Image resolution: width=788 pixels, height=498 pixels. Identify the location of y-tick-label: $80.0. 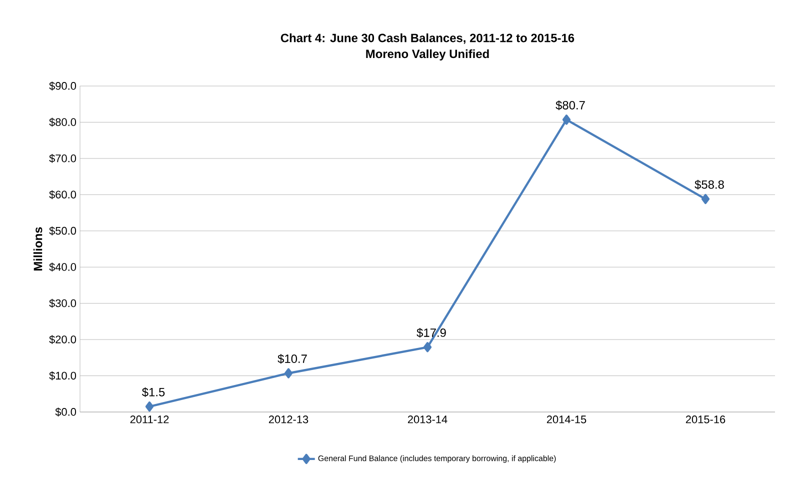
(62, 122).